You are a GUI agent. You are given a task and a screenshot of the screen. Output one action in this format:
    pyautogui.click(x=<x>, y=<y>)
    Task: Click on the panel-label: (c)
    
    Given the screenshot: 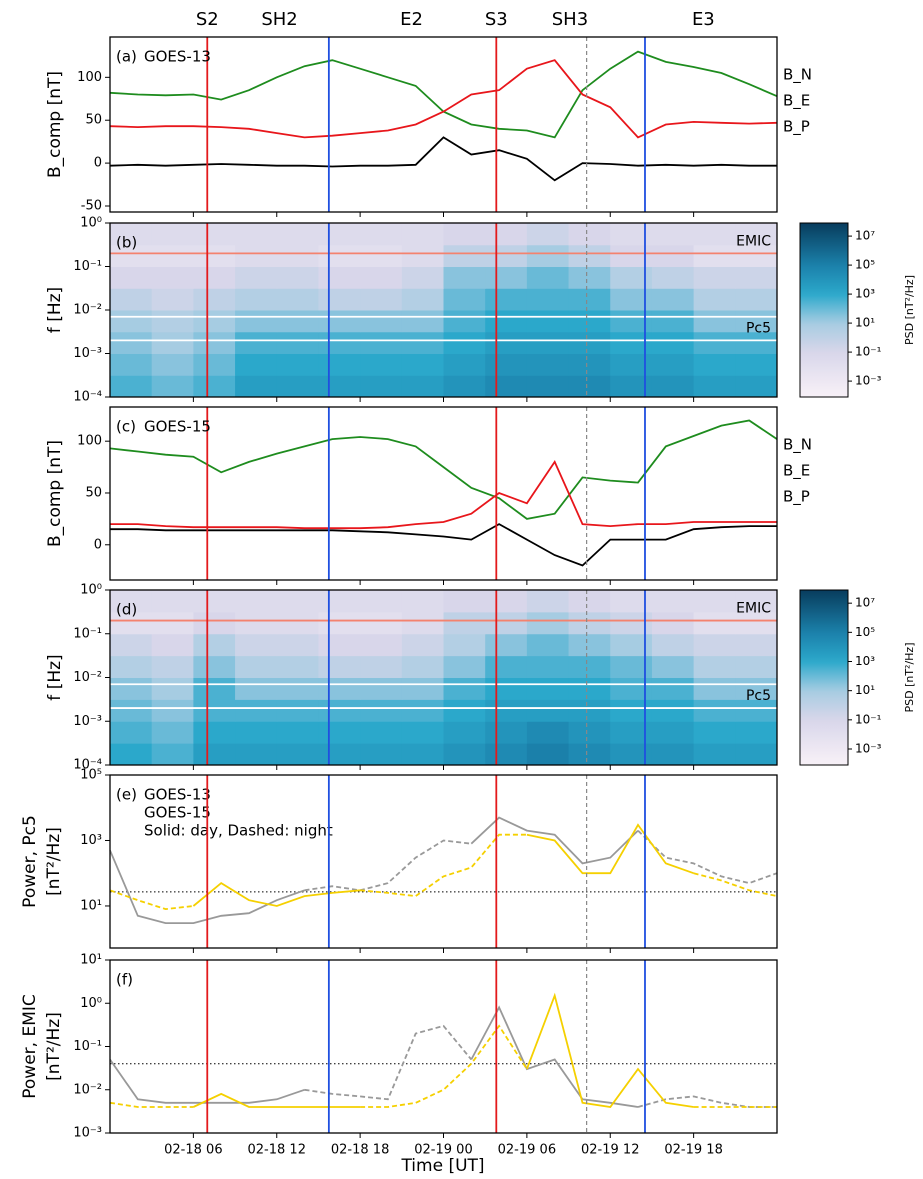 What is the action you would take?
    pyautogui.click(x=126, y=427)
    